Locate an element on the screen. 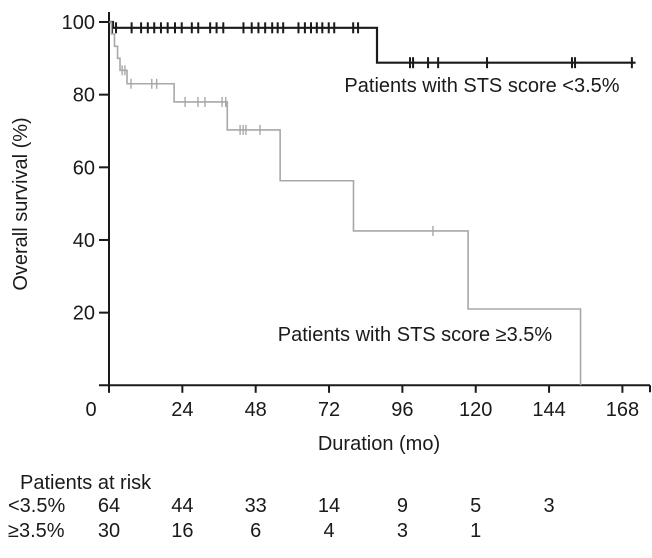  y-tick-label: 100 is located at coordinates (78, 23).